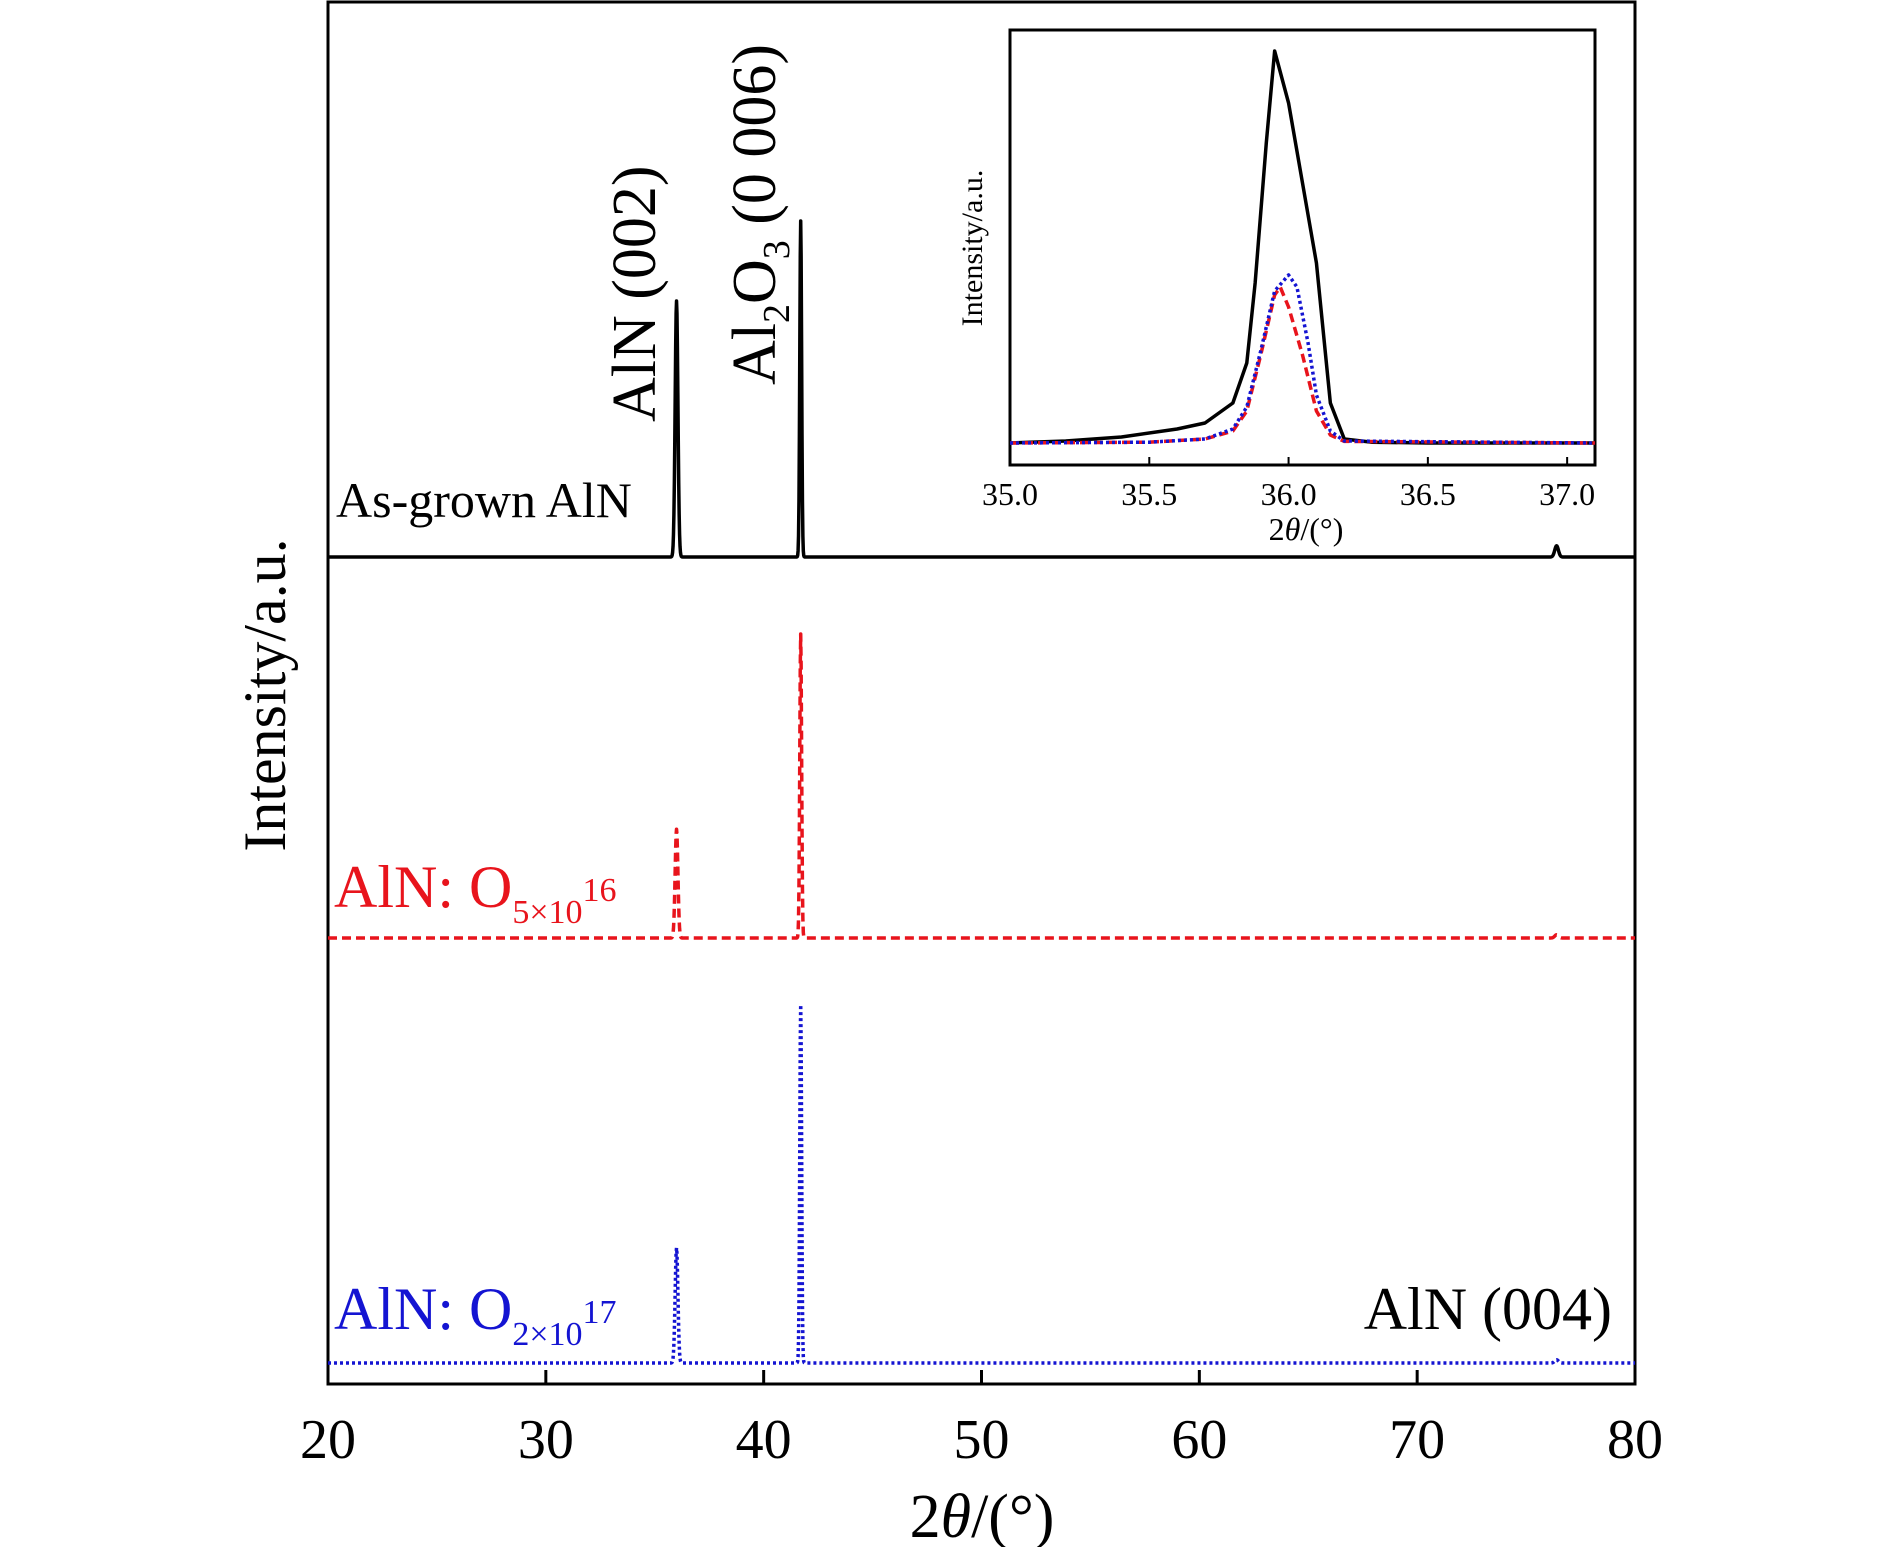 The width and height of the screenshot is (1890, 1547). What do you see at coordinates (1289, 494) in the screenshot?
I see `inset-x-tick-label: 36.0` at bounding box center [1289, 494].